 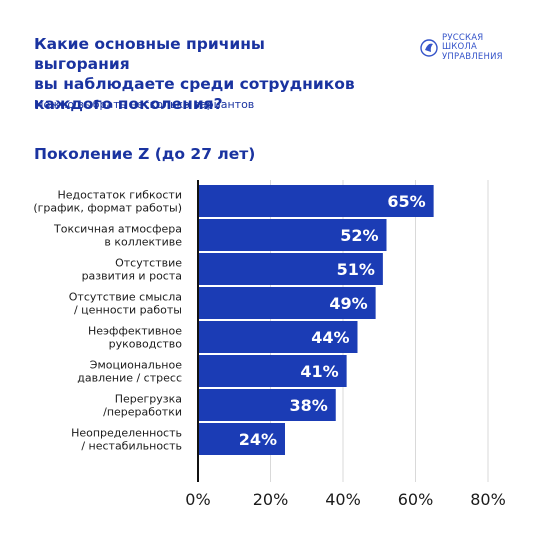 I want to click on category-label: Неэффективное, so click(x=135, y=331).